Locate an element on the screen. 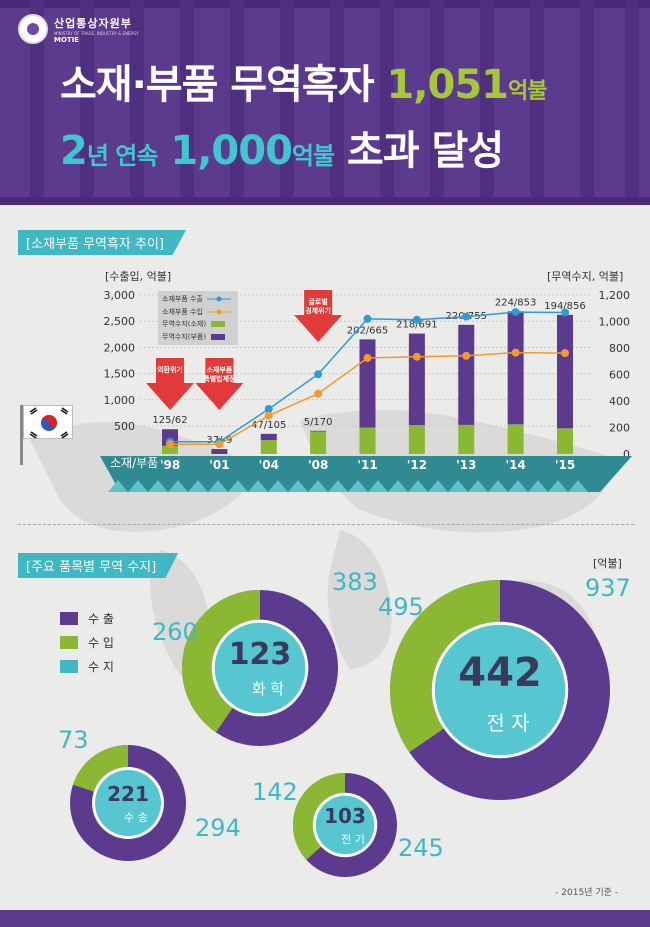  chart-legend: 소재부품 수출 소재부품 수입 무역수지(소재) 무역수지(부품) is located at coordinates (198, 318).